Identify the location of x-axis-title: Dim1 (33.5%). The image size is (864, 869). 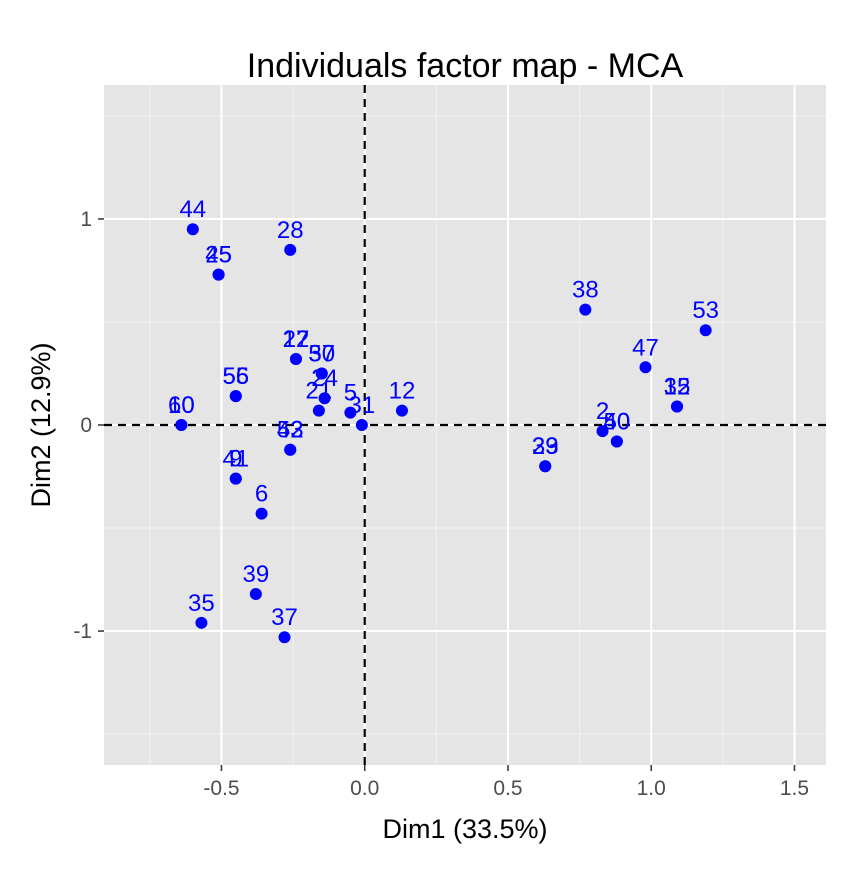
(464, 829).